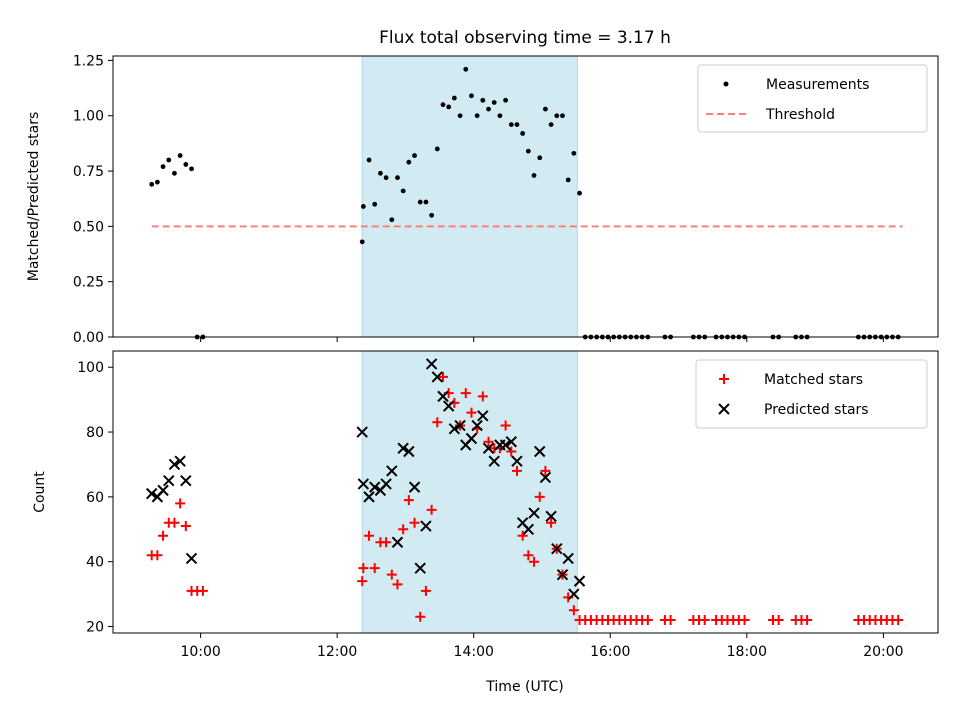 This screenshot has height=720, width=960. I want to click on count-legend-box, so click(811, 394).